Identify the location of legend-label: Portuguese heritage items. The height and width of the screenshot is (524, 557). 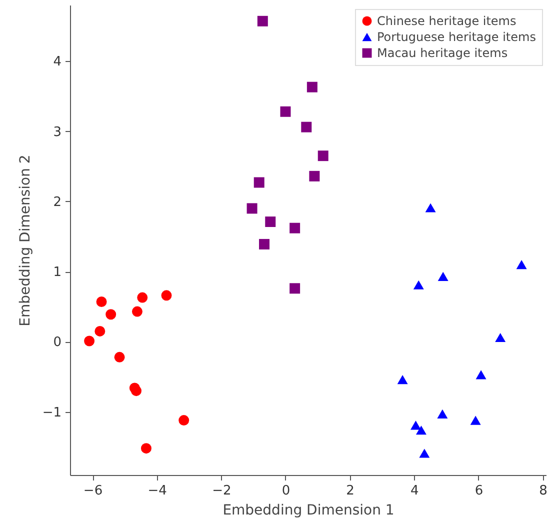
(456, 37).